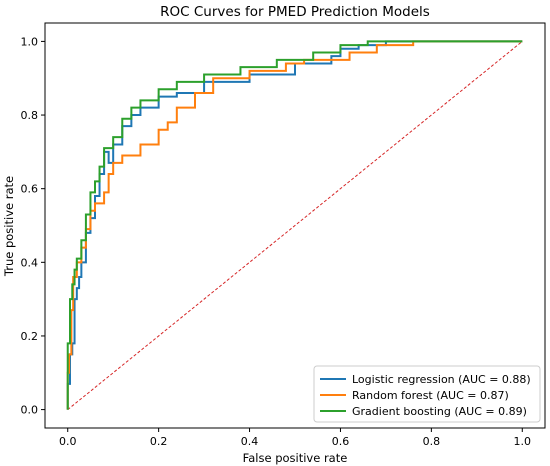 The image size is (550, 466). I want to click on x-axis-label: False positive rate, so click(295, 458).